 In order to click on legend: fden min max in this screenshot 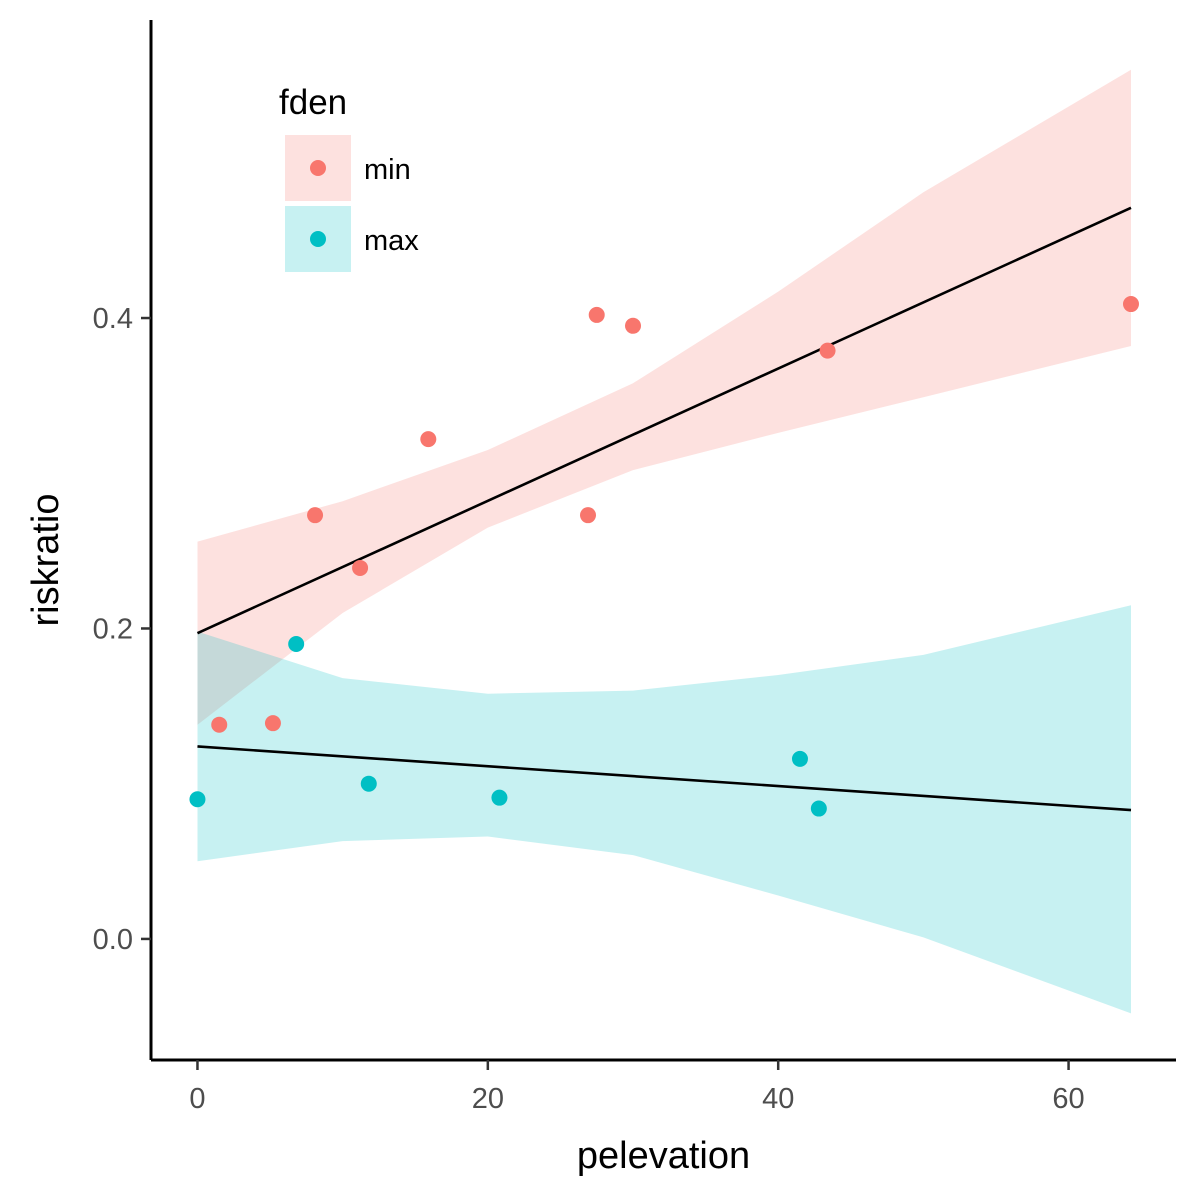, I will do `click(349, 177)`.